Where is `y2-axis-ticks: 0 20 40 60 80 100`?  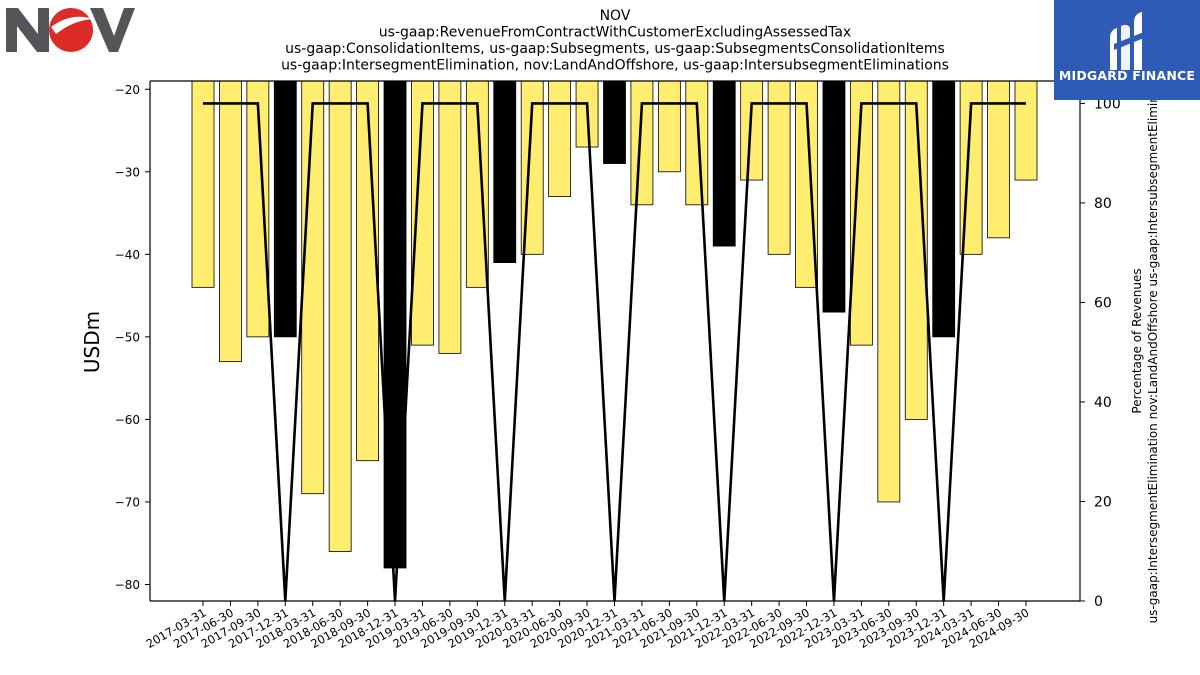
y2-axis-ticks: 0 20 40 60 80 100 is located at coordinates (1100, 353).